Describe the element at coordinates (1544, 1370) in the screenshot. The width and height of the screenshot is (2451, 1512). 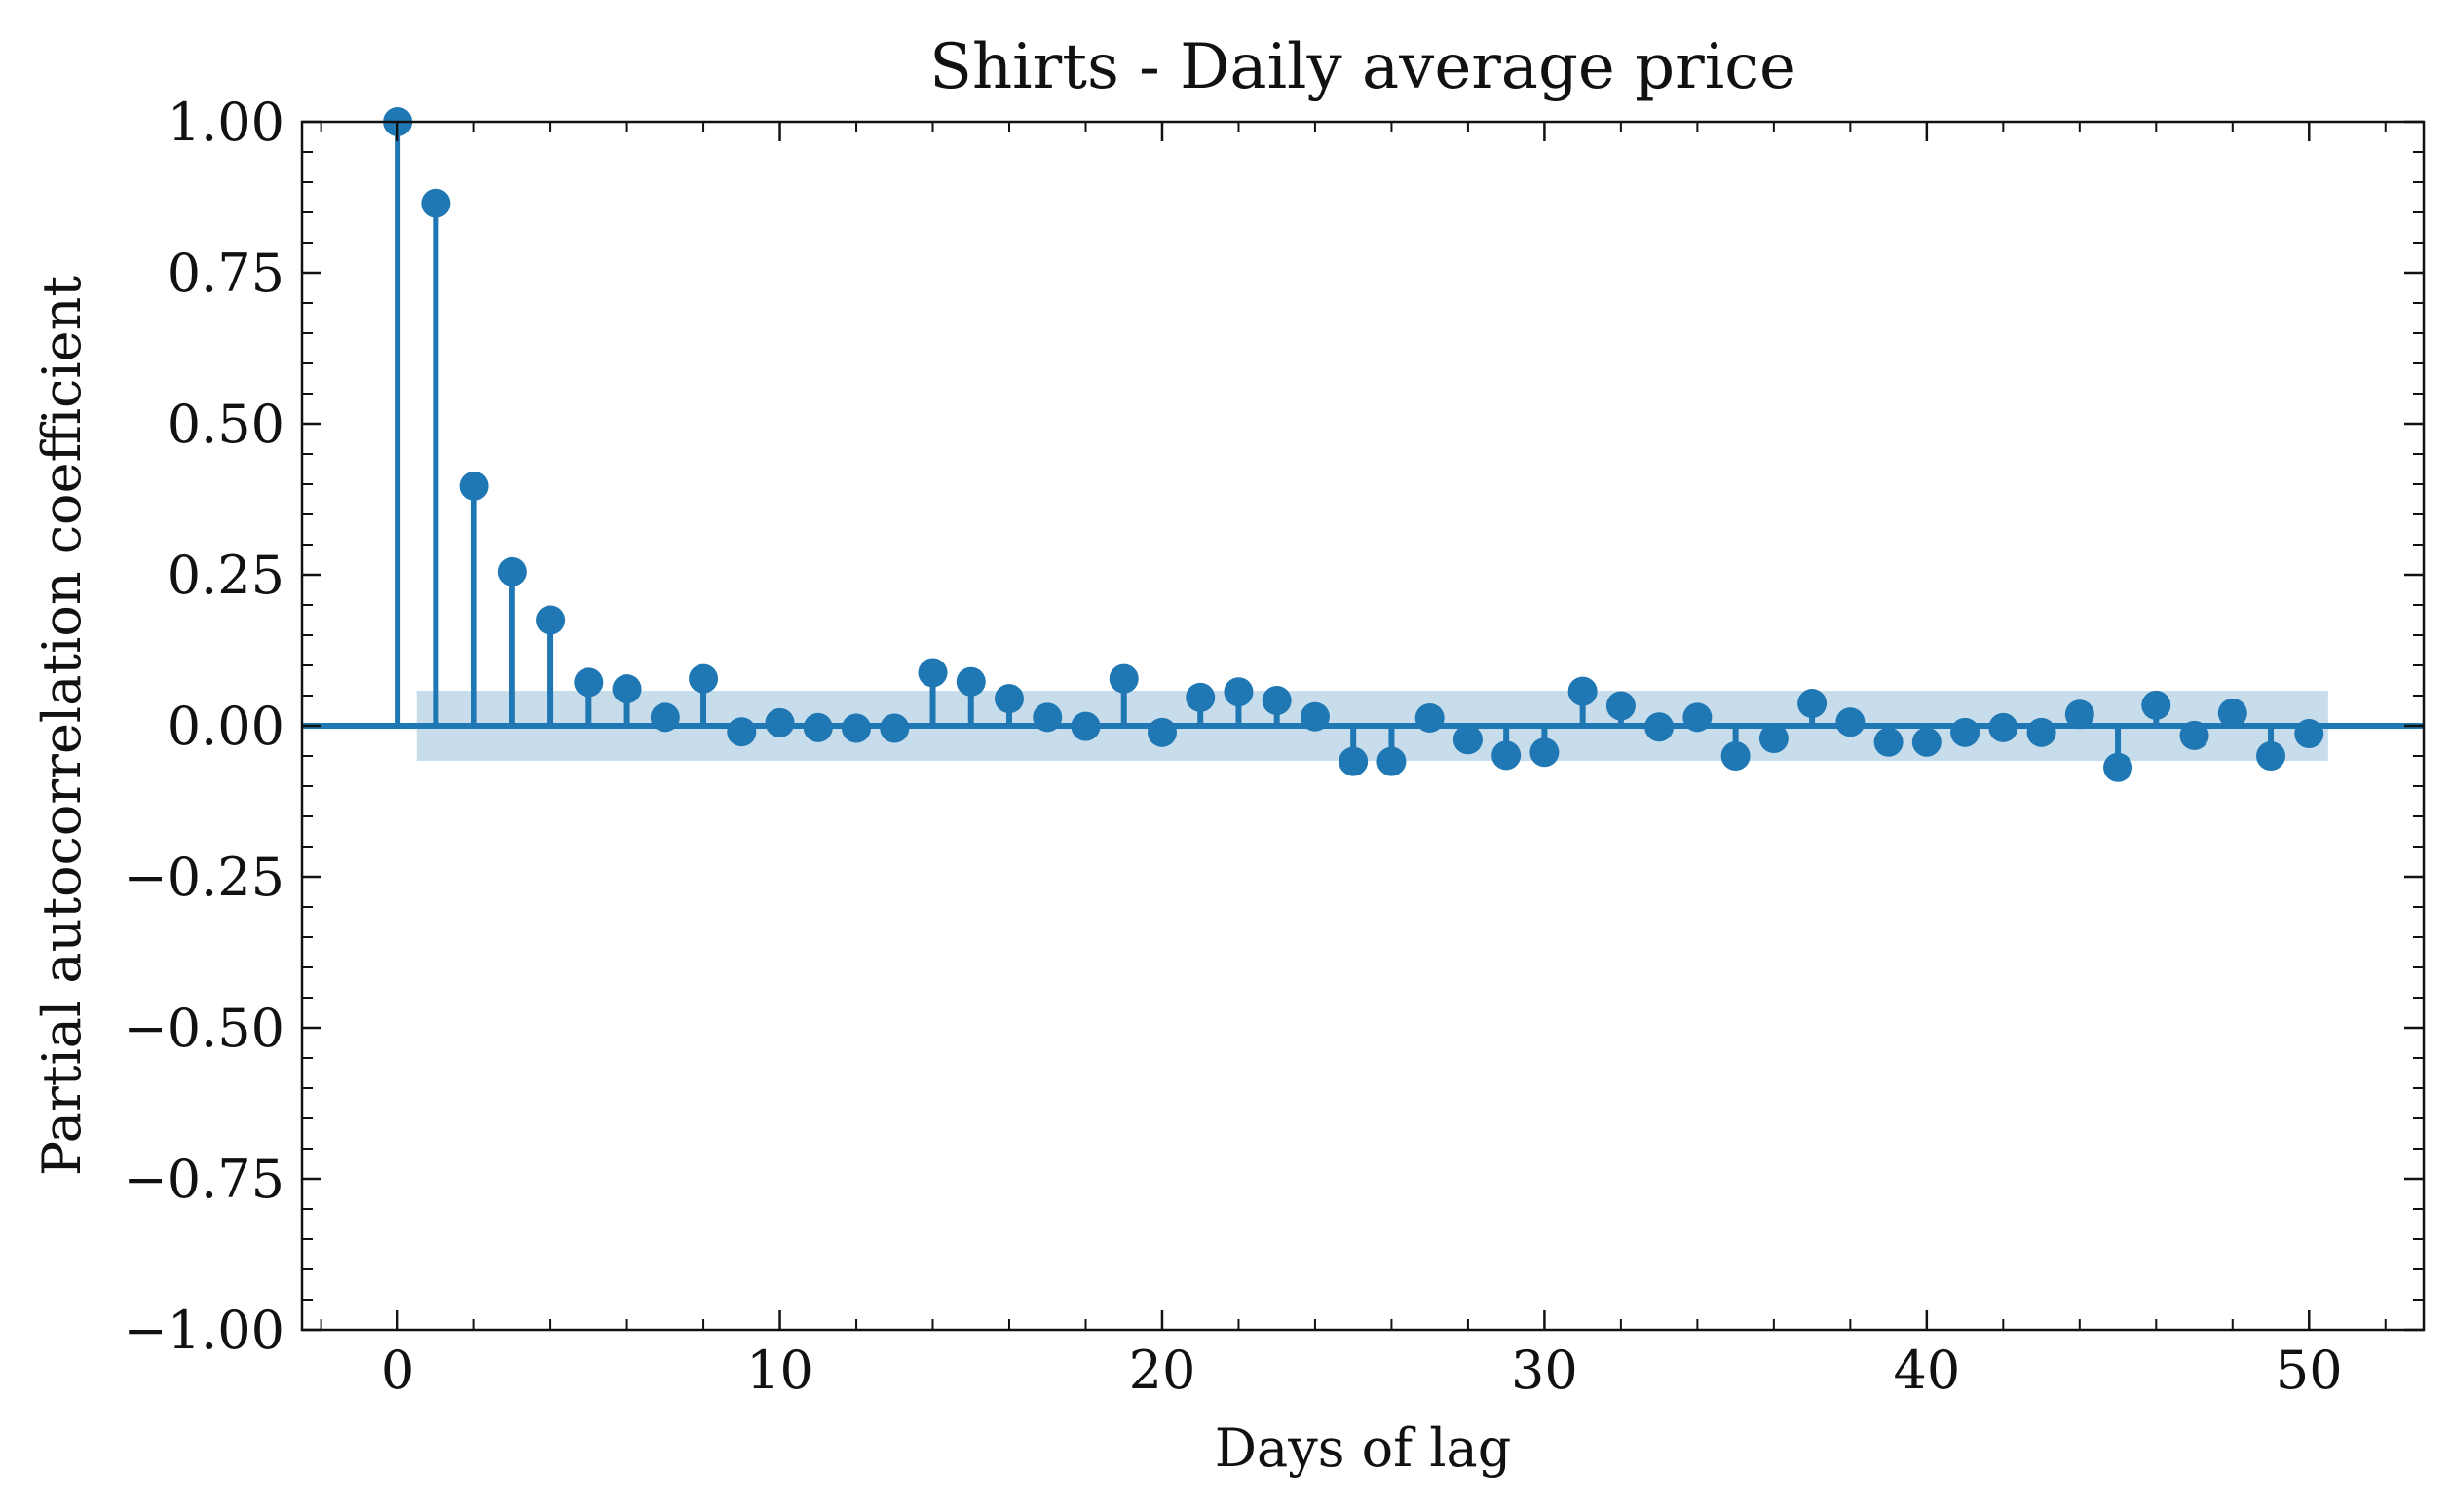
I see `x-tick-label: 30` at that location.